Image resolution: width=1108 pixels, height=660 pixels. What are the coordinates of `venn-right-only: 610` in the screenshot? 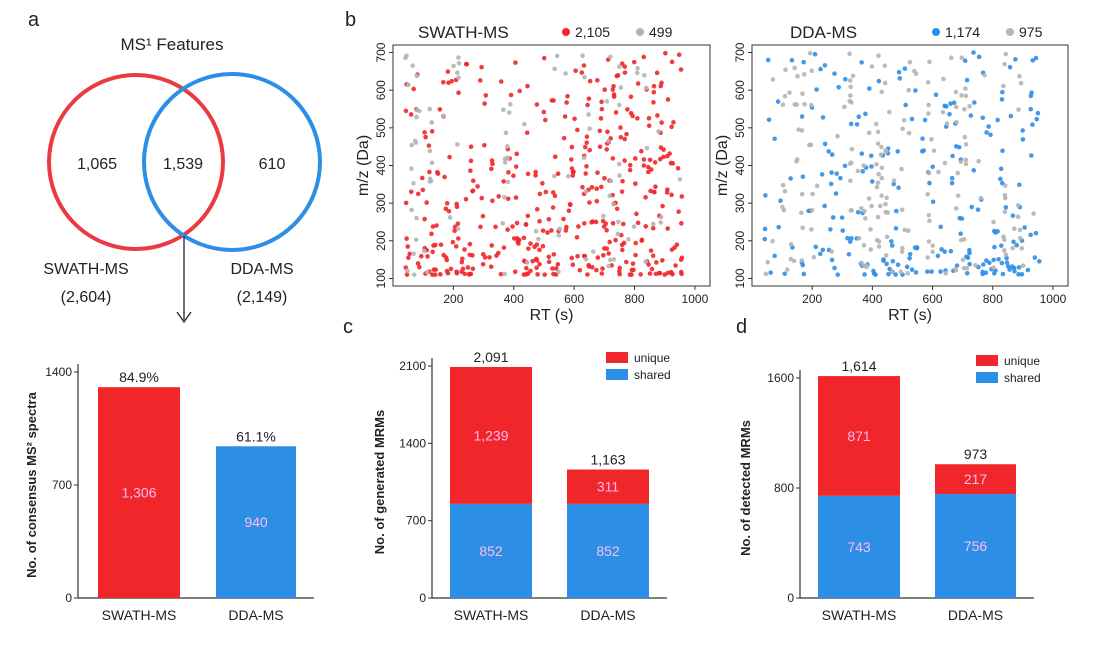 It's located at (272, 164).